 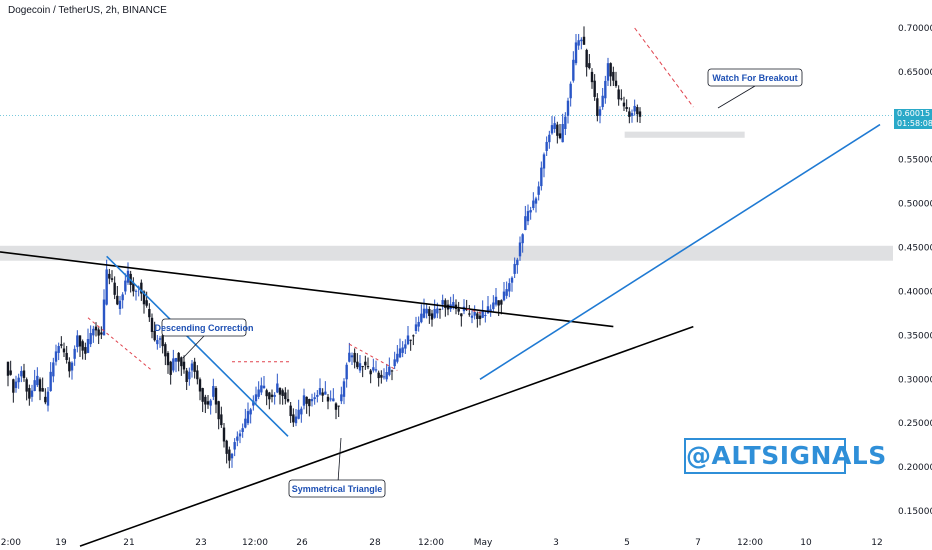 I want to click on watch-breakout-callout-label: Watch For Breakout, so click(x=754, y=78).